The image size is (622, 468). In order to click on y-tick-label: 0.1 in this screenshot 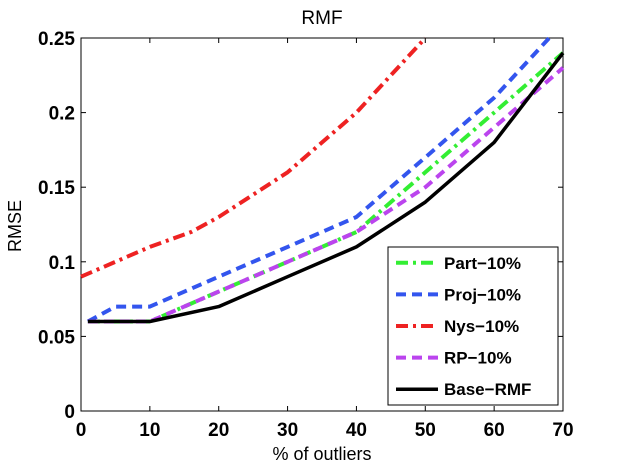, I will do `click(62, 263)`.